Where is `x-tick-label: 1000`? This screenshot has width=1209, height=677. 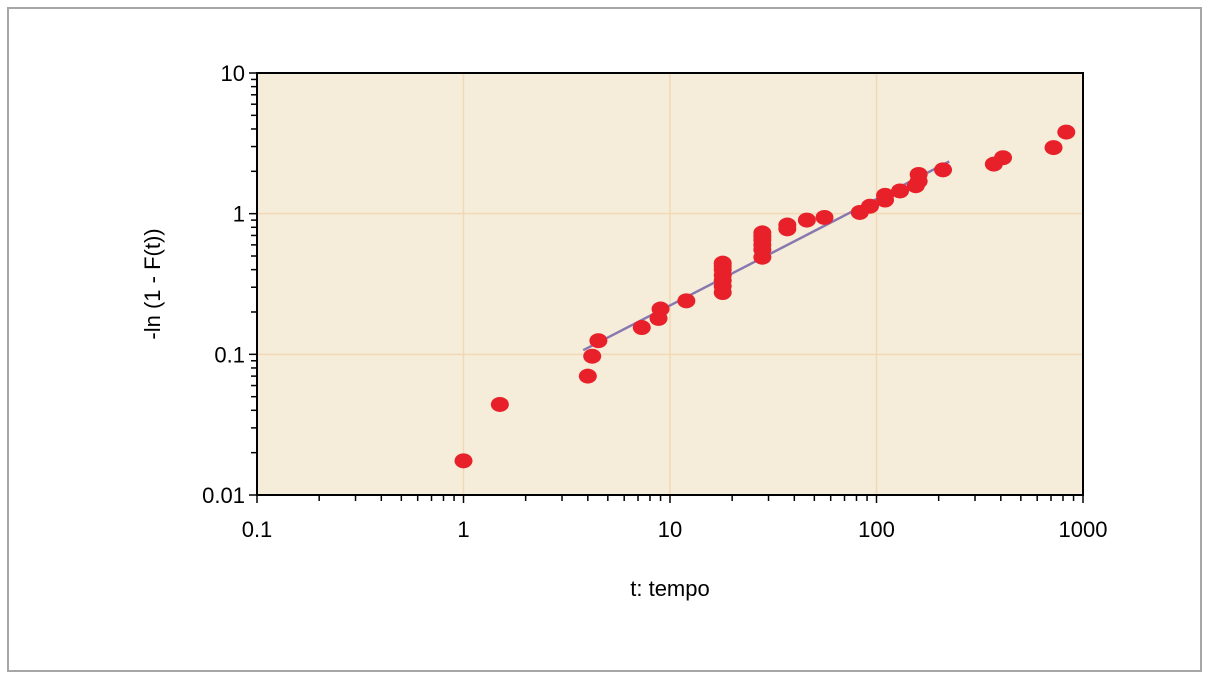 x-tick-label: 1000 is located at coordinates (1083, 529).